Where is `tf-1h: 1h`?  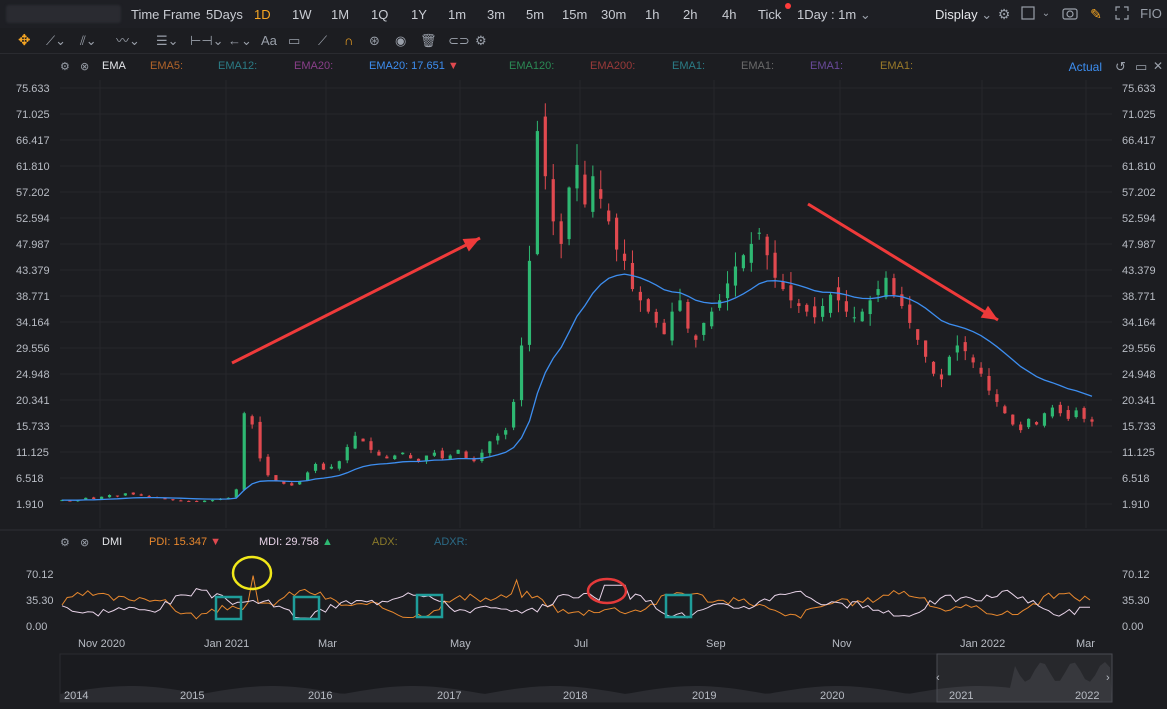
tf-1h: 1h is located at coordinates (652, 14).